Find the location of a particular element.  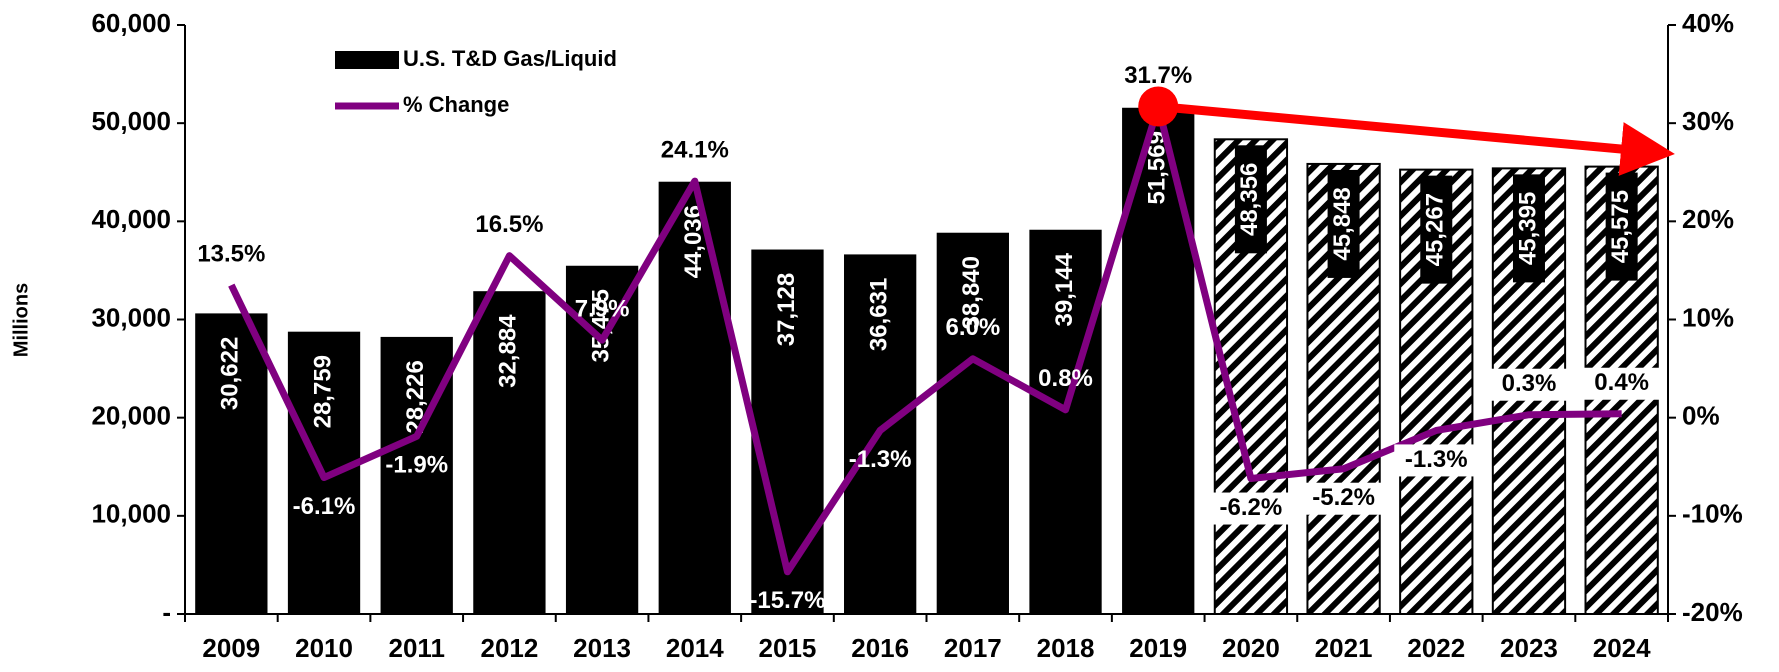

point-label: 0.8% is located at coordinates (1065, 378).